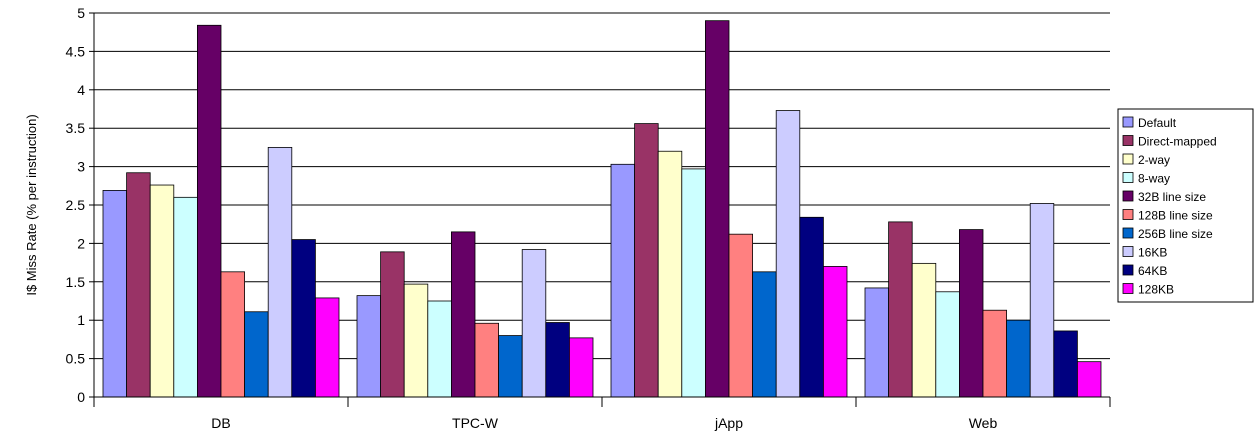  I want to click on legend-label: 128KB, so click(1156, 290).